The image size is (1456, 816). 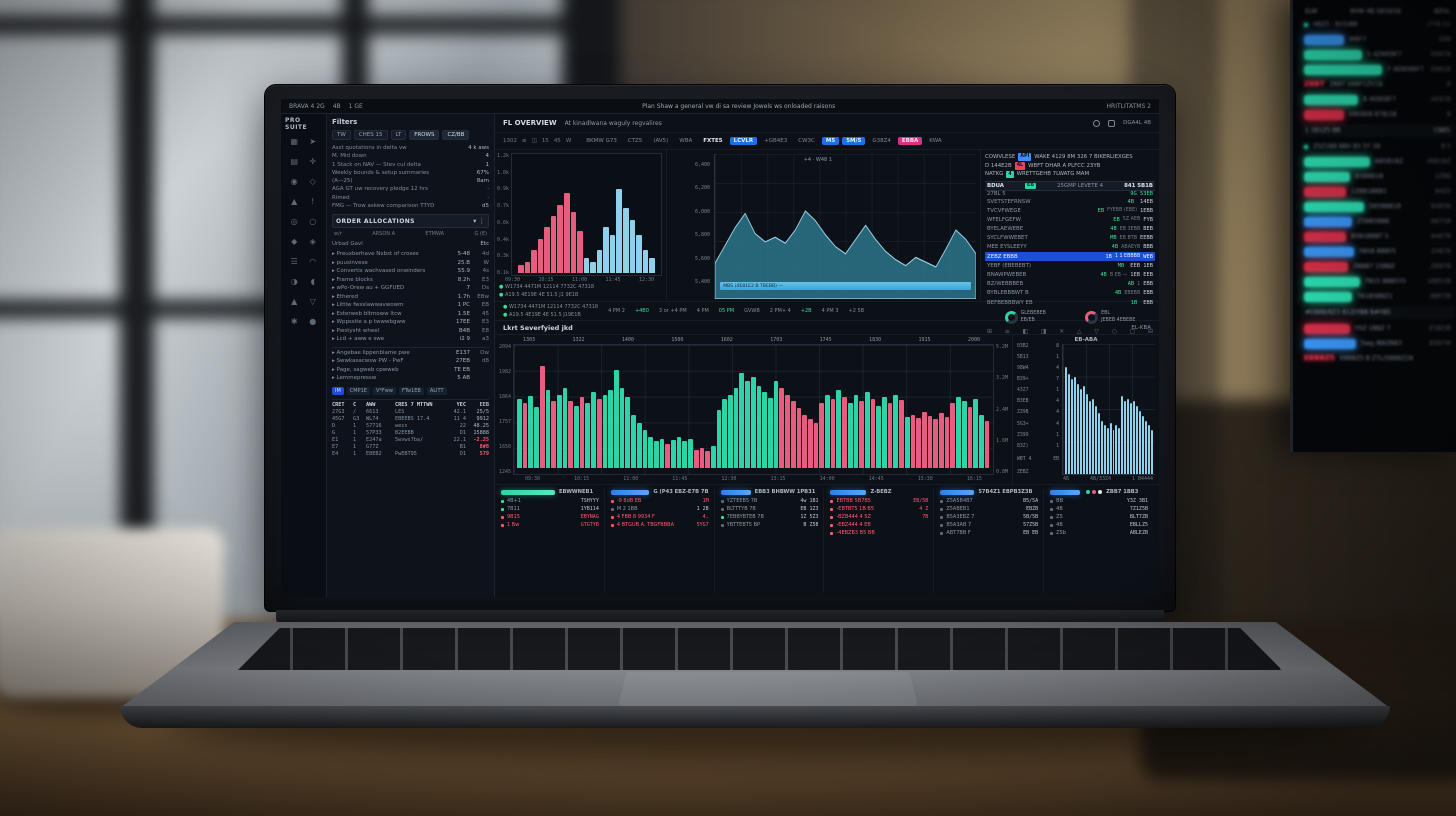 I want to click on depth-list-row: B3EB 4, so click(x=1038, y=401).